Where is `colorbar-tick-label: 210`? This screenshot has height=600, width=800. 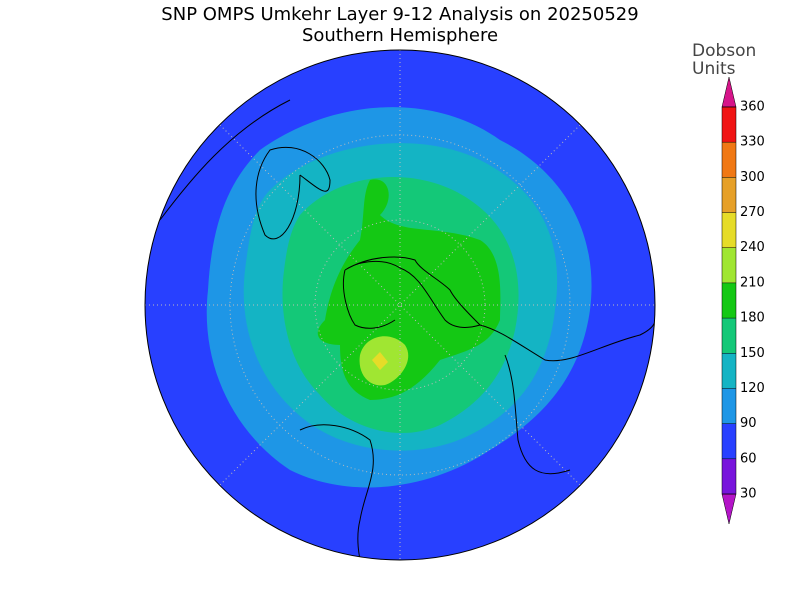 colorbar-tick-label: 210 is located at coordinates (752, 282).